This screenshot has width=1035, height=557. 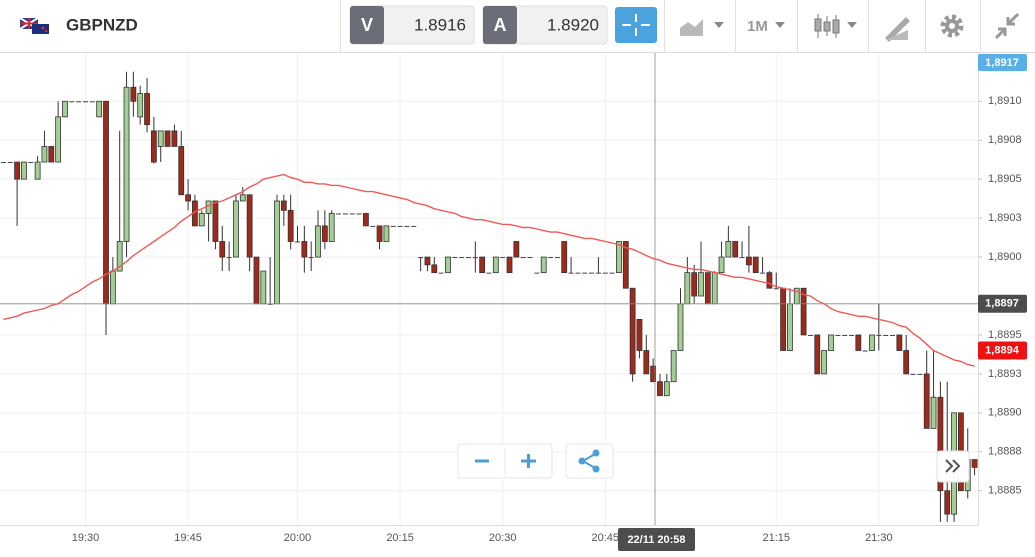 I want to click on crosshair-price-tag, so click(x=1002, y=303).